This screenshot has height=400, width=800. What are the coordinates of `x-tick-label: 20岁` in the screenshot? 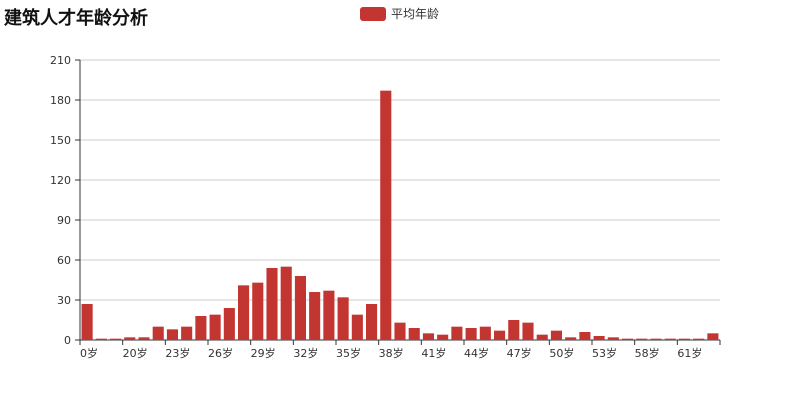 It's located at (135, 353).